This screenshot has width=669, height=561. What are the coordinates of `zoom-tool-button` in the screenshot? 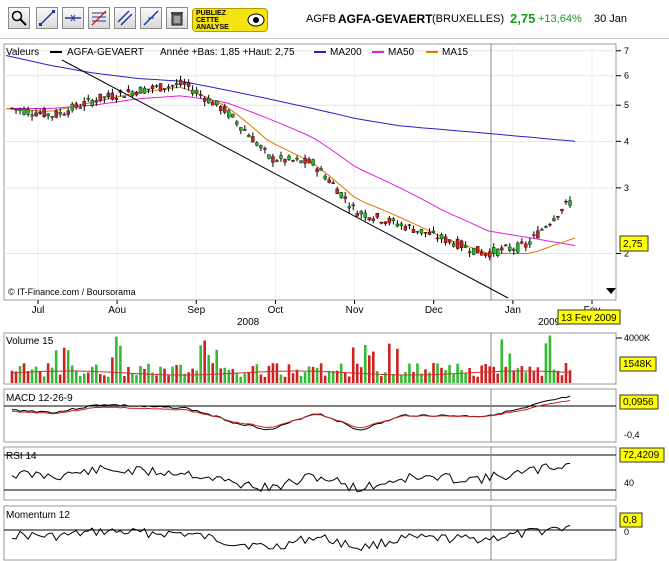 It's located at (19, 18).